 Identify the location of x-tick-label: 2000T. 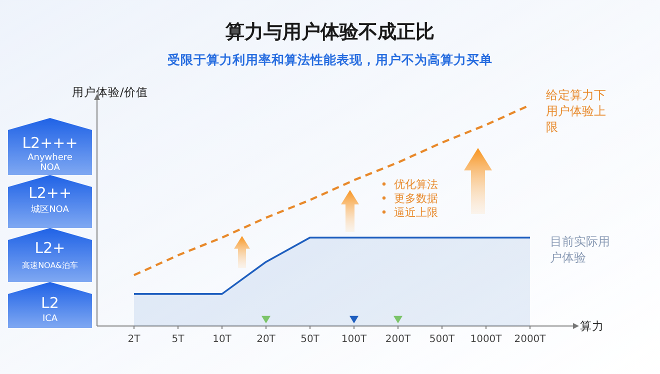
(530, 339).